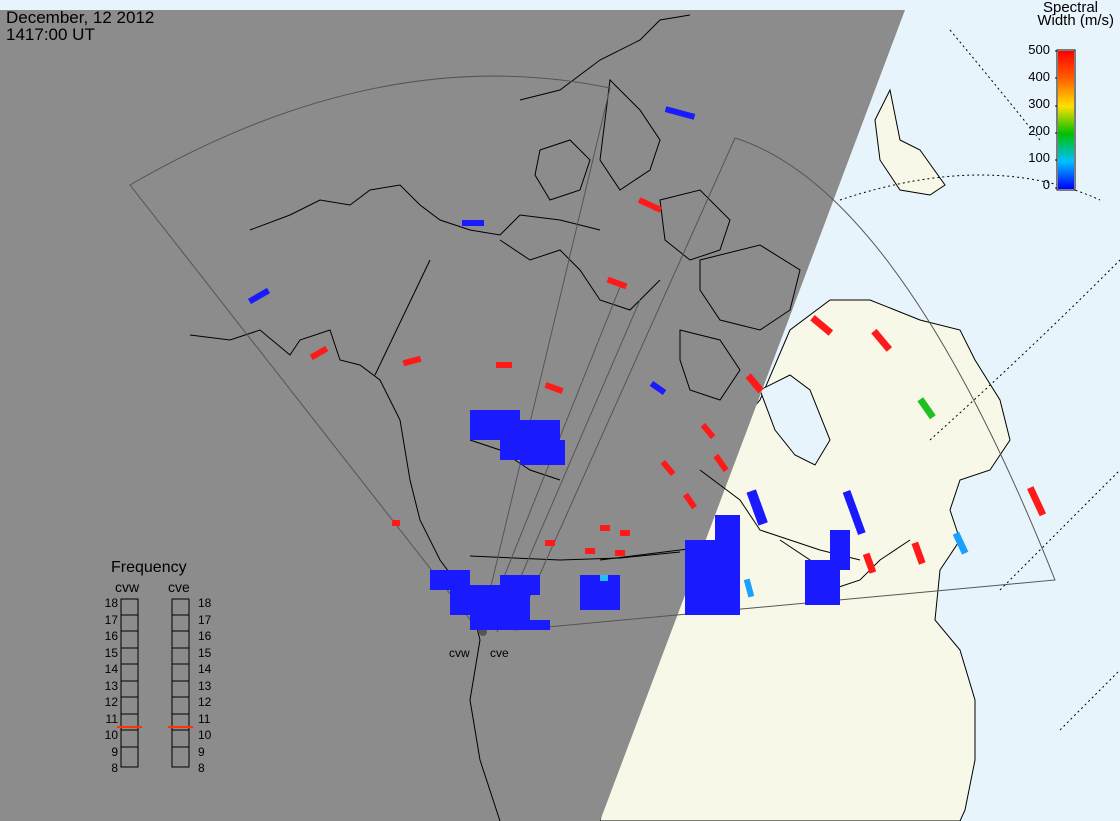 Image resolution: width=1120 pixels, height=821 pixels. Describe the element at coordinates (784, 497) in the screenshot. I see `echo-other-colors` at that location.